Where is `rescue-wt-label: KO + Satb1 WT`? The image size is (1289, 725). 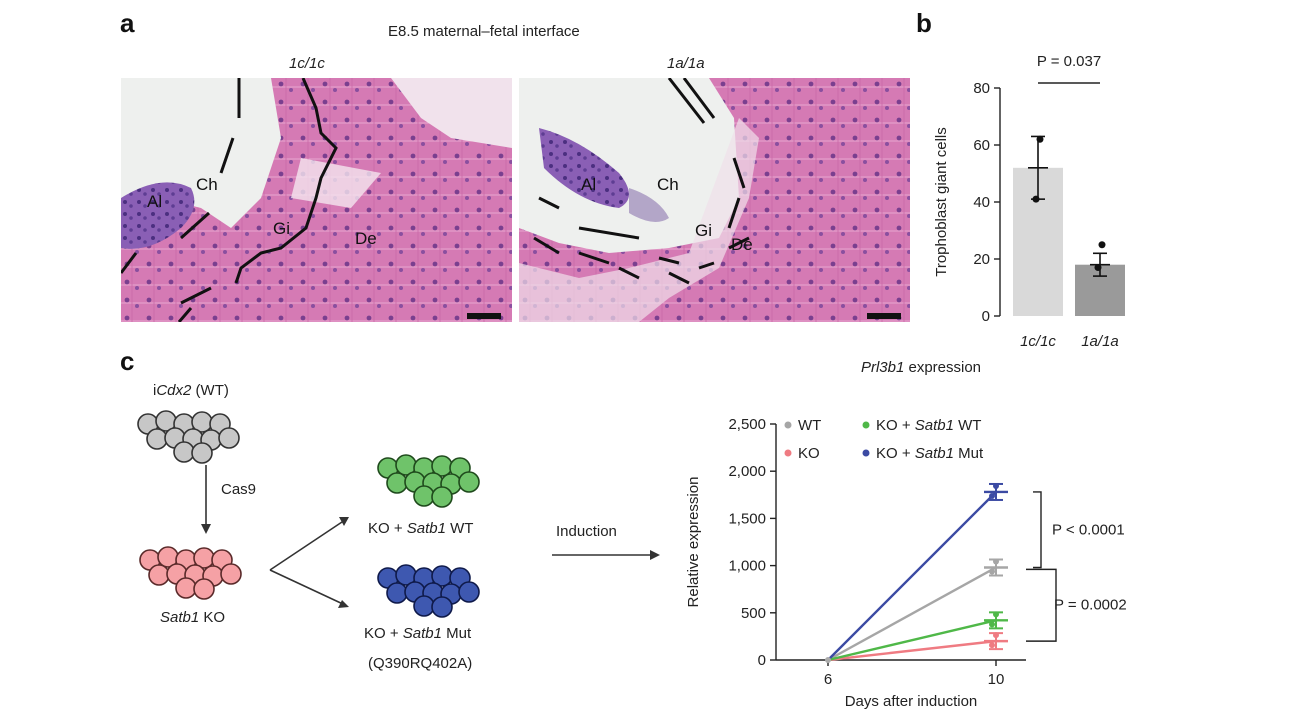 rescue-wt-label: KO + Satb1 WT is located at coordinates (420, 528).